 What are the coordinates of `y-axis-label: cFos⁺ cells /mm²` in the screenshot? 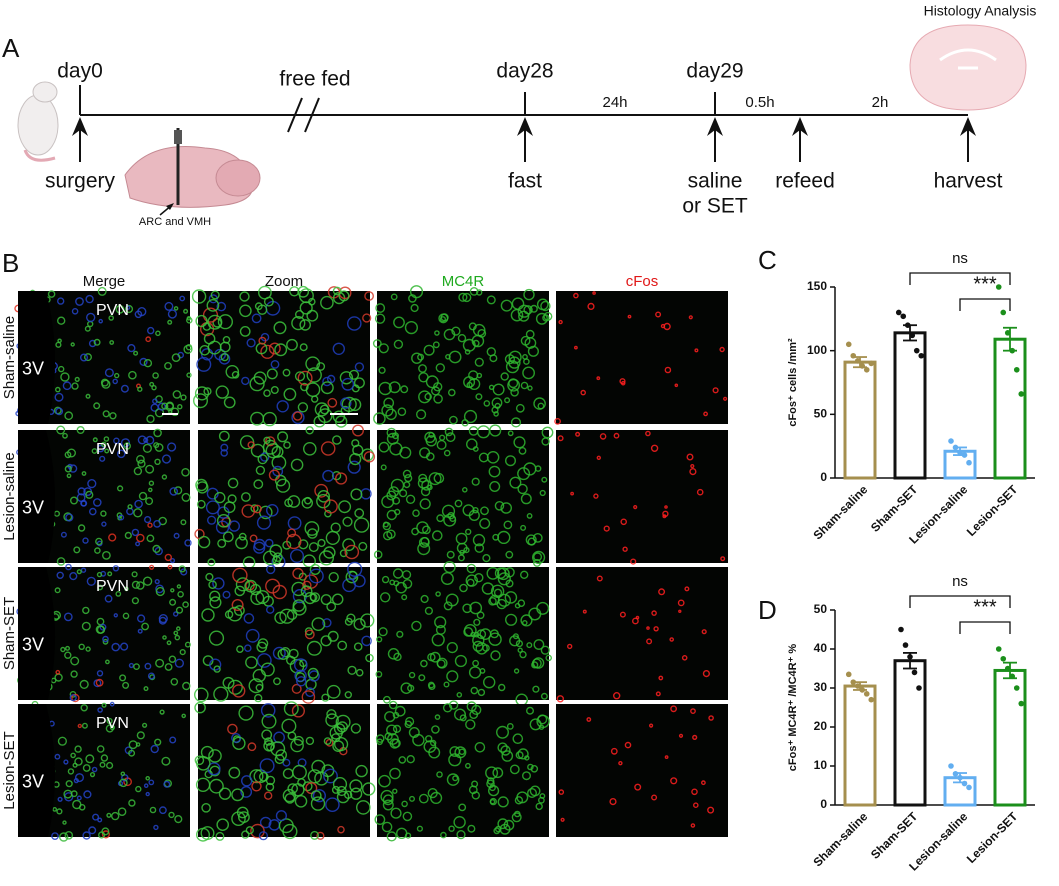 It's located at (793, 382).